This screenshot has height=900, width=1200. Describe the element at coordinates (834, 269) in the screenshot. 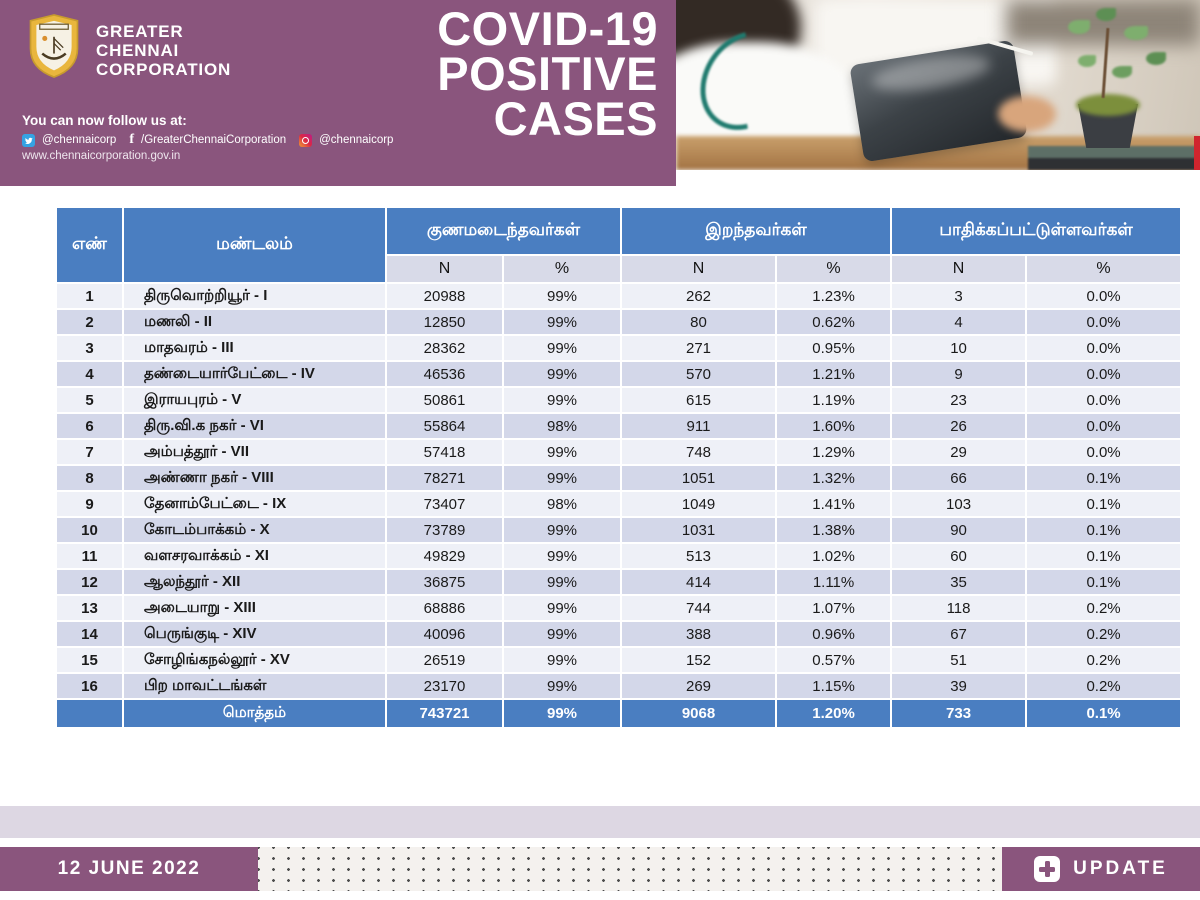

I see `subheader-deaths-pct: %` at that location.